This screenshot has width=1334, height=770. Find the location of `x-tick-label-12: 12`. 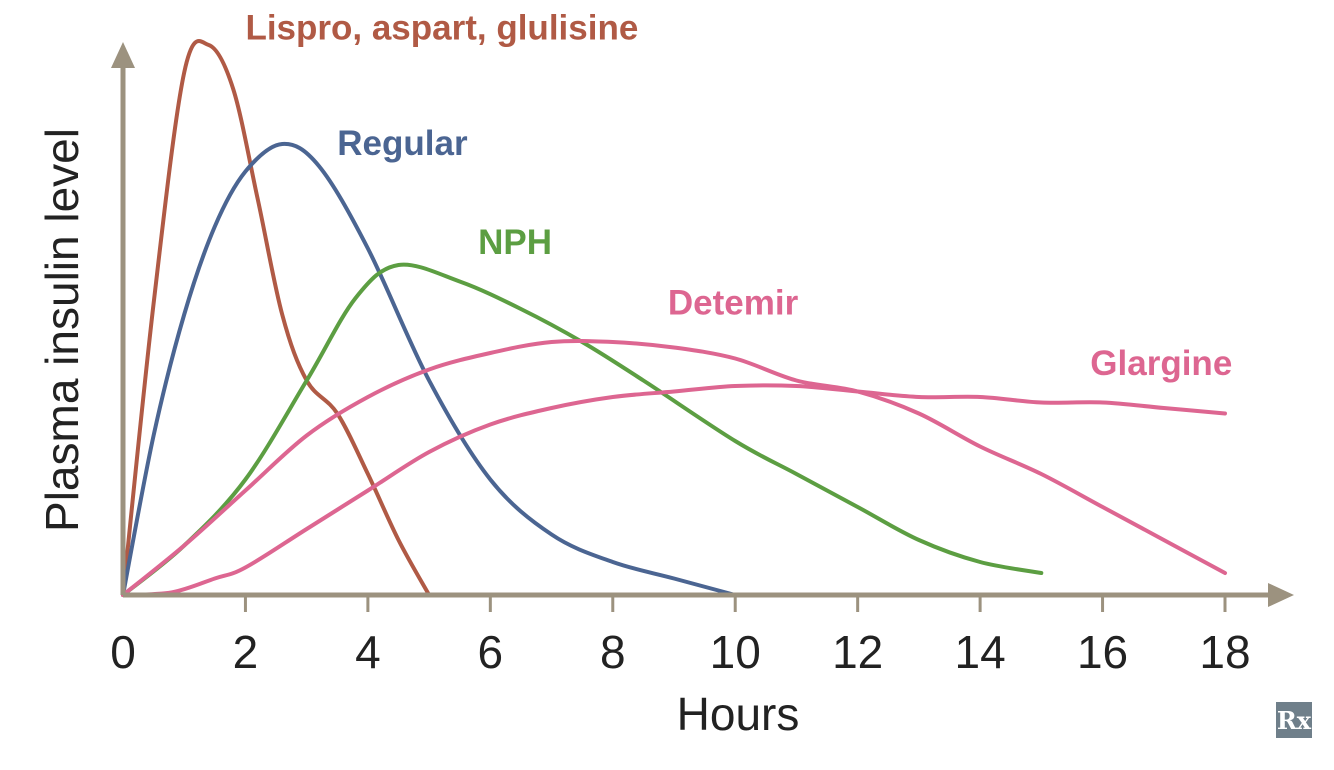

x-tick-label-12: 12 is located at coordinates (857, 652).